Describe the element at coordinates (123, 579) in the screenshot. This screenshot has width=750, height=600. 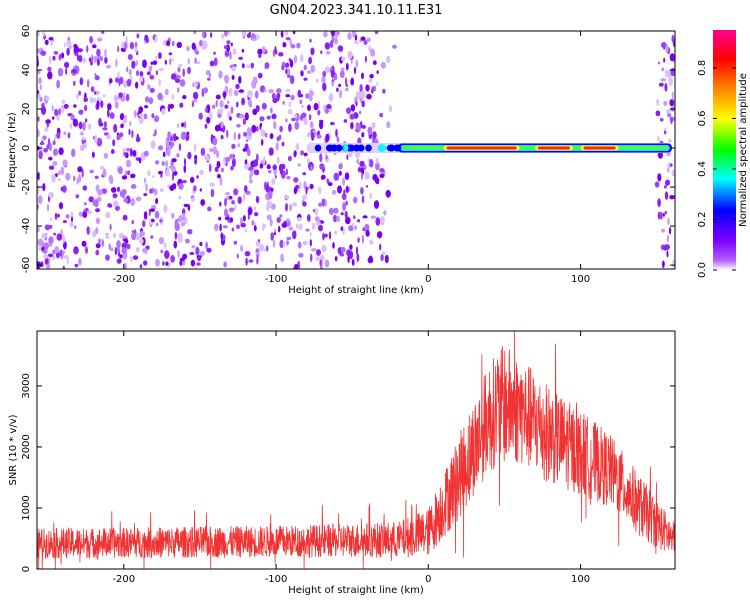
I see `x-tick-label: -200` at that location.